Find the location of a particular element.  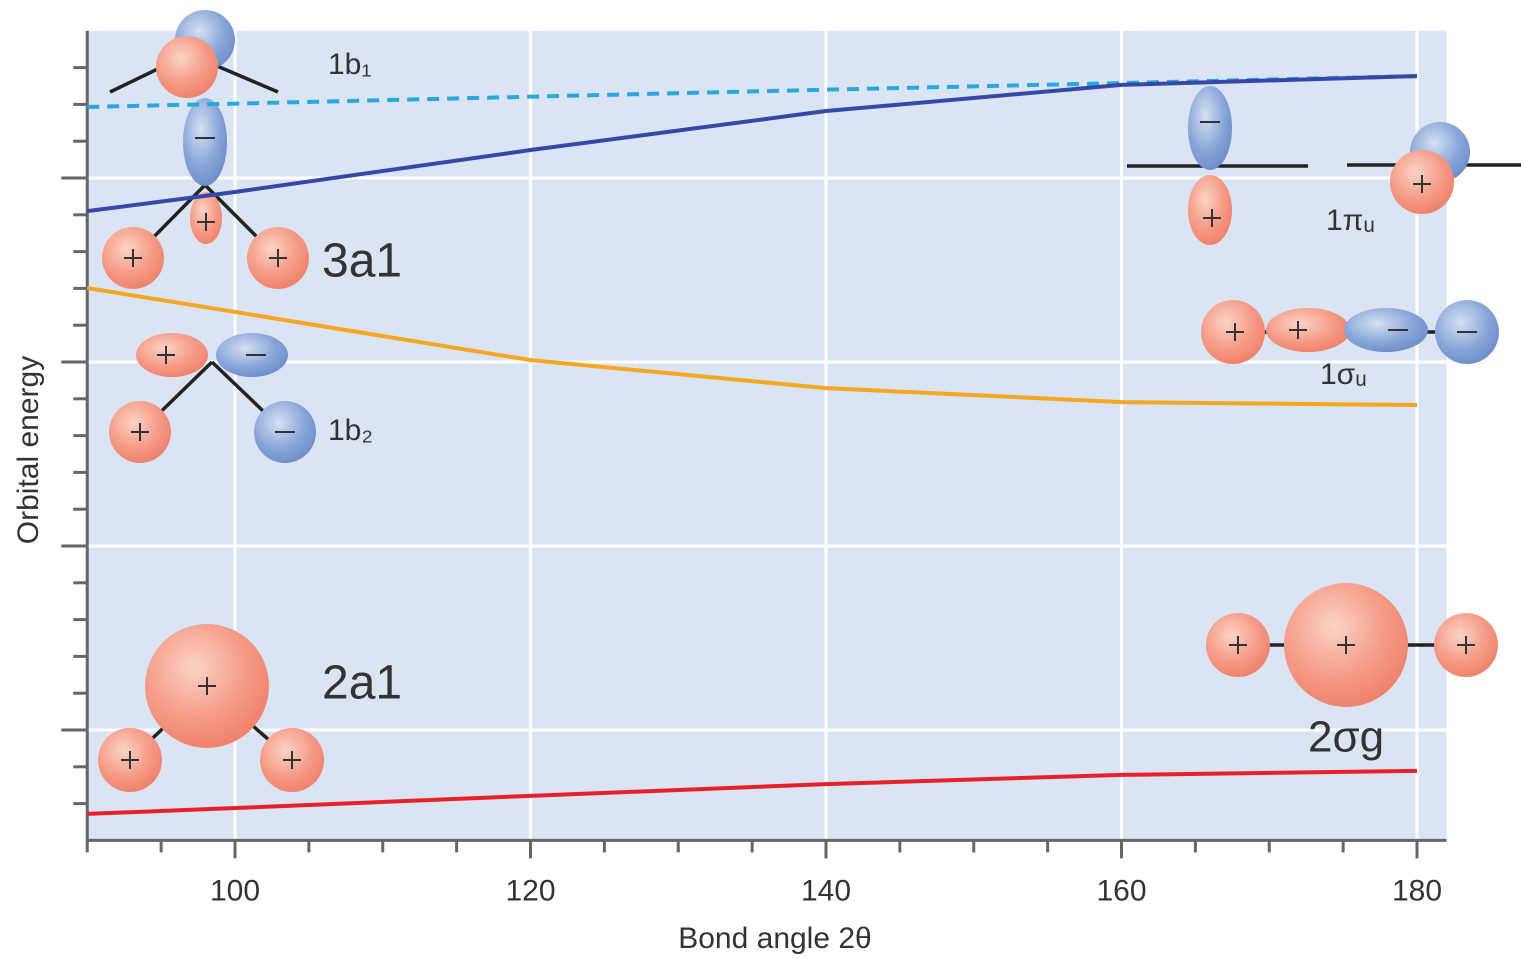

orbital-label: 1πᵤ is located at coordinates (1350, 220).